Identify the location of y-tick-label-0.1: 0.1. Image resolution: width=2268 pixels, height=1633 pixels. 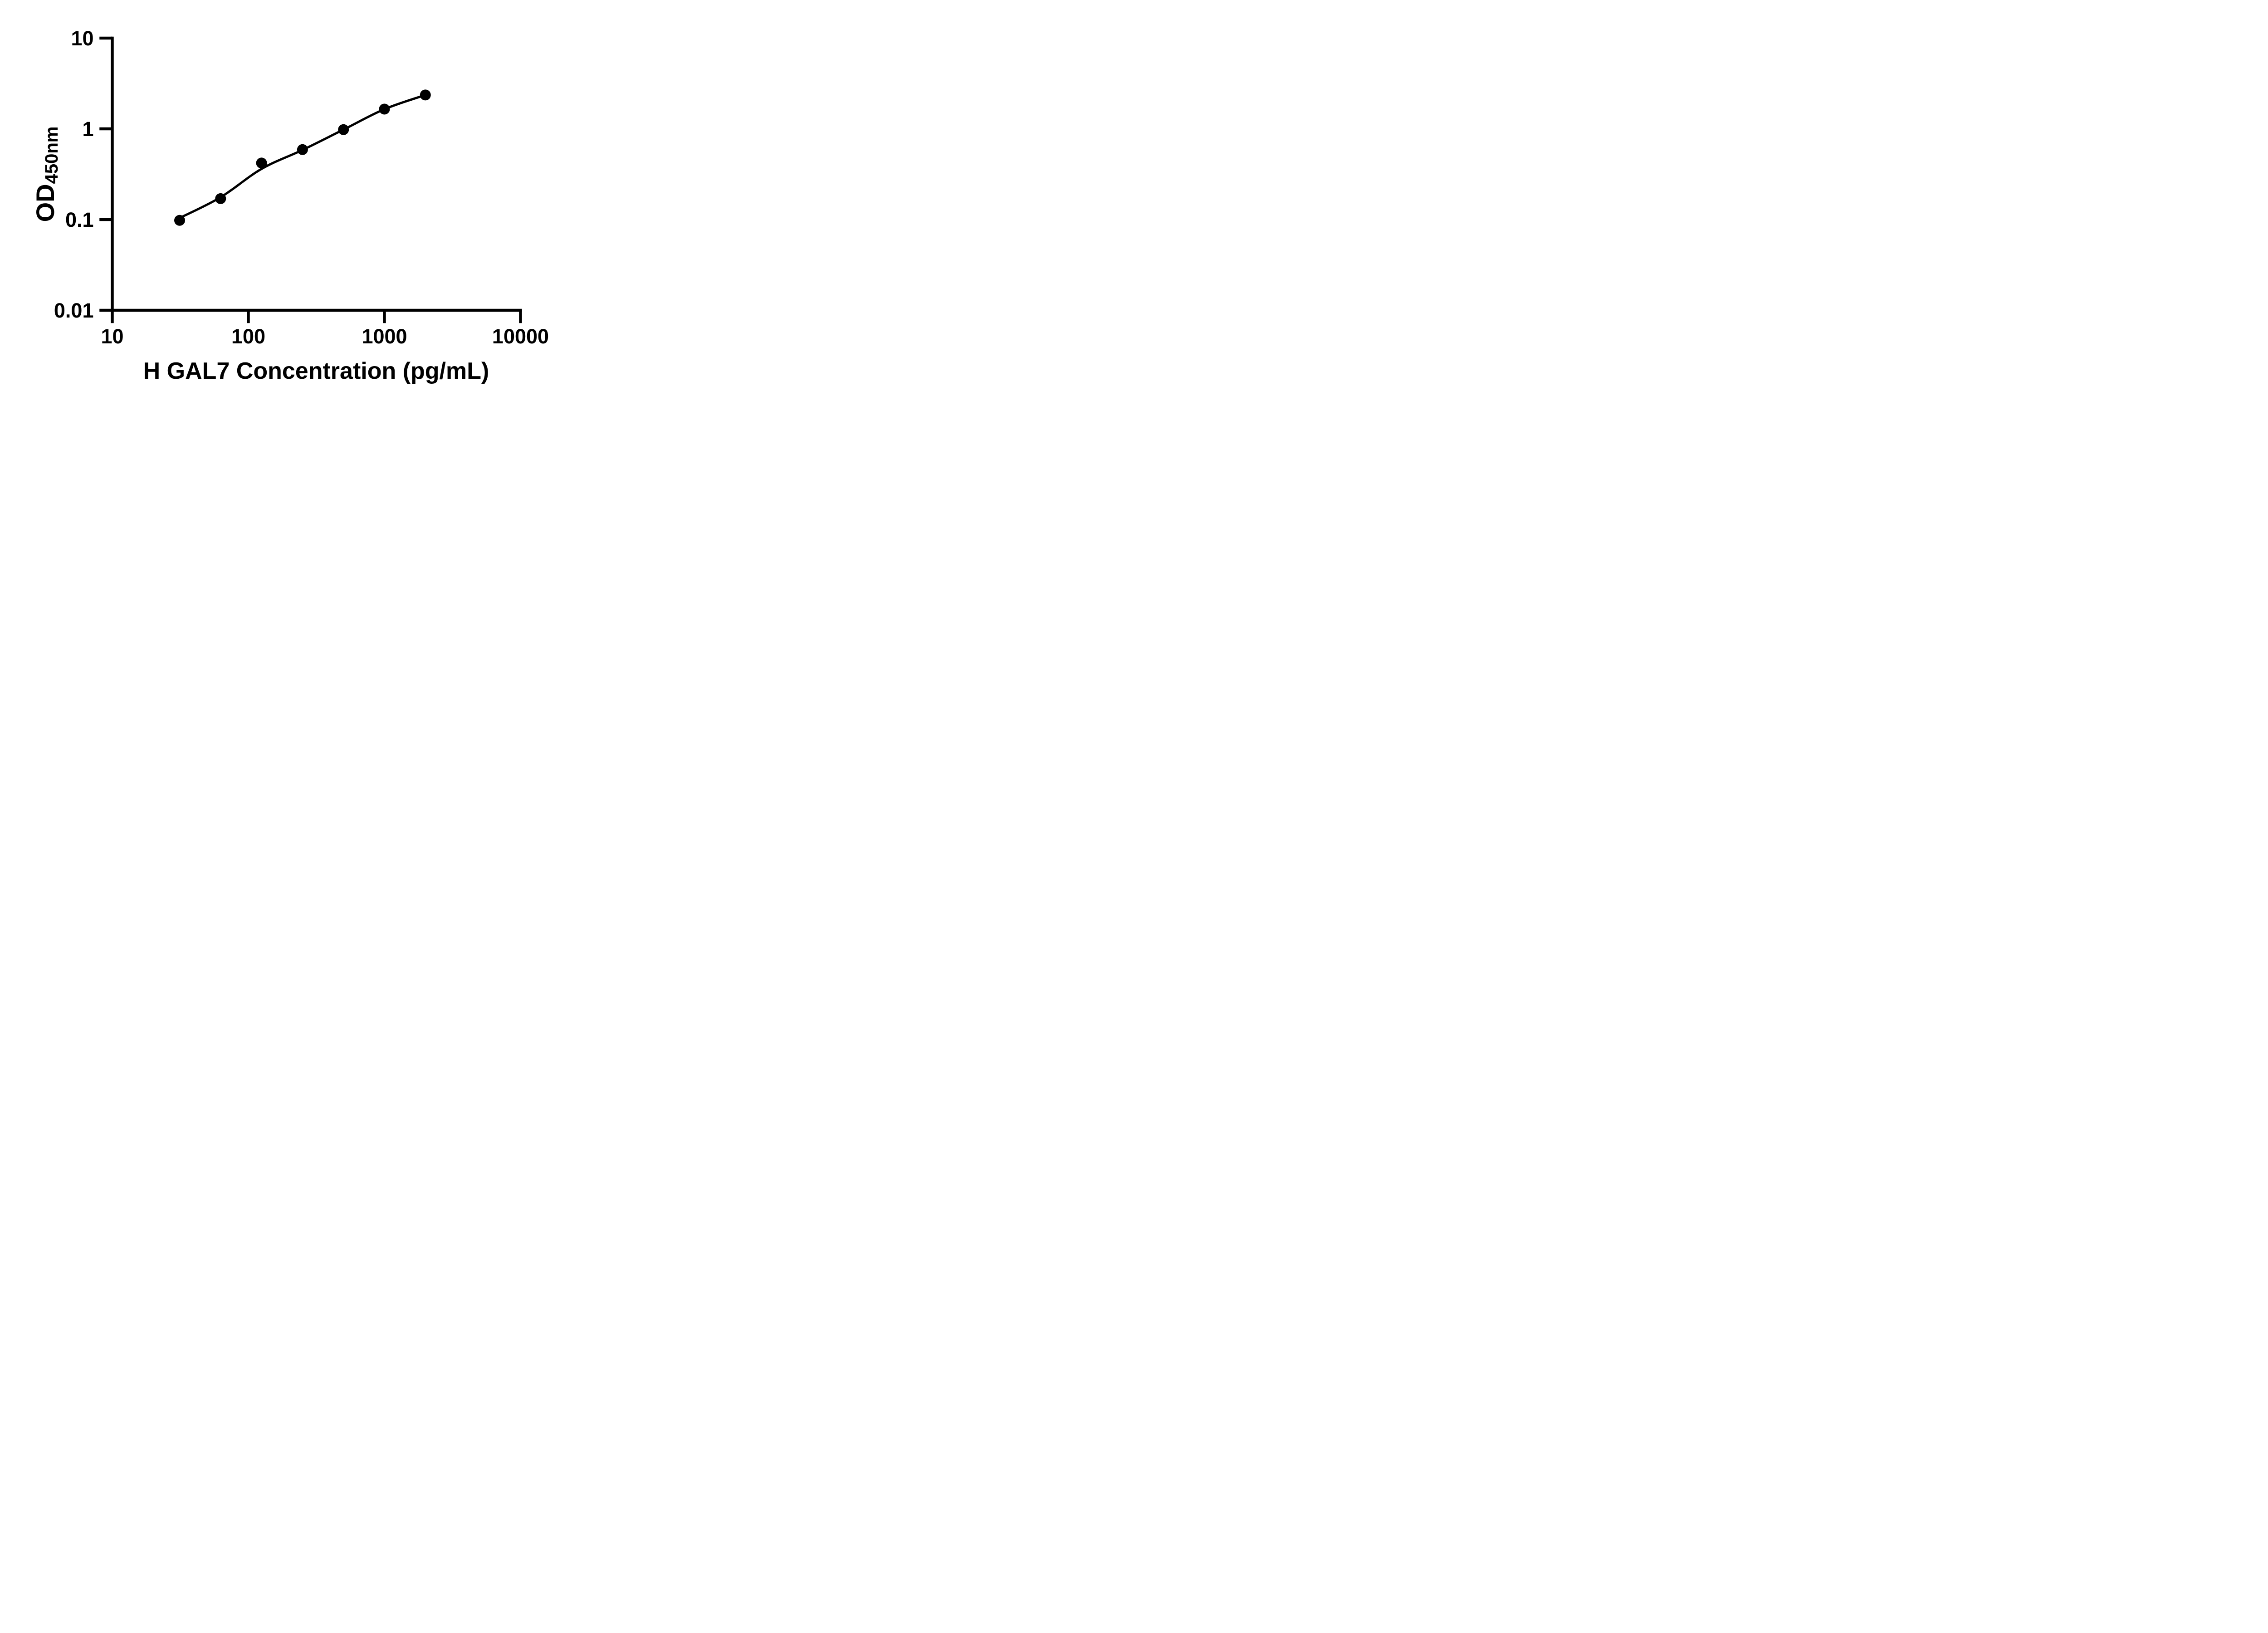
(80, 219).